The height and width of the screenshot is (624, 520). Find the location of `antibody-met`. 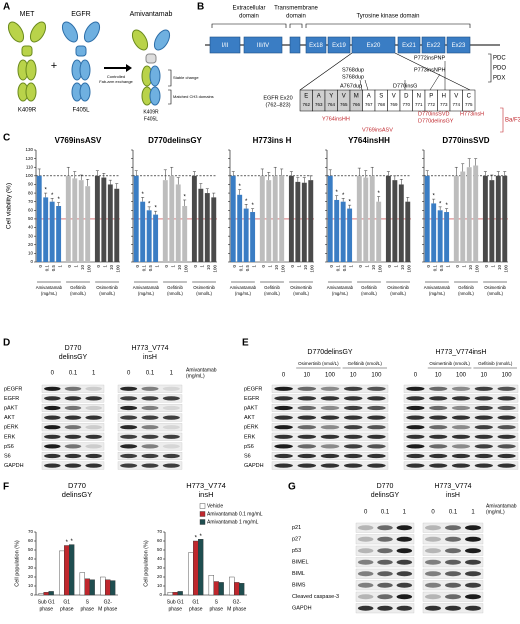

antibody-met is located at coordinates (27, 61).